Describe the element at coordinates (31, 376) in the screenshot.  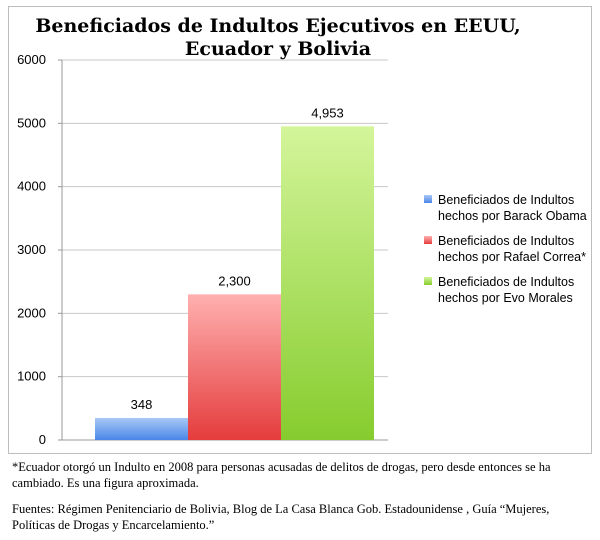
I see `y-tick-label: 1000` at that location.